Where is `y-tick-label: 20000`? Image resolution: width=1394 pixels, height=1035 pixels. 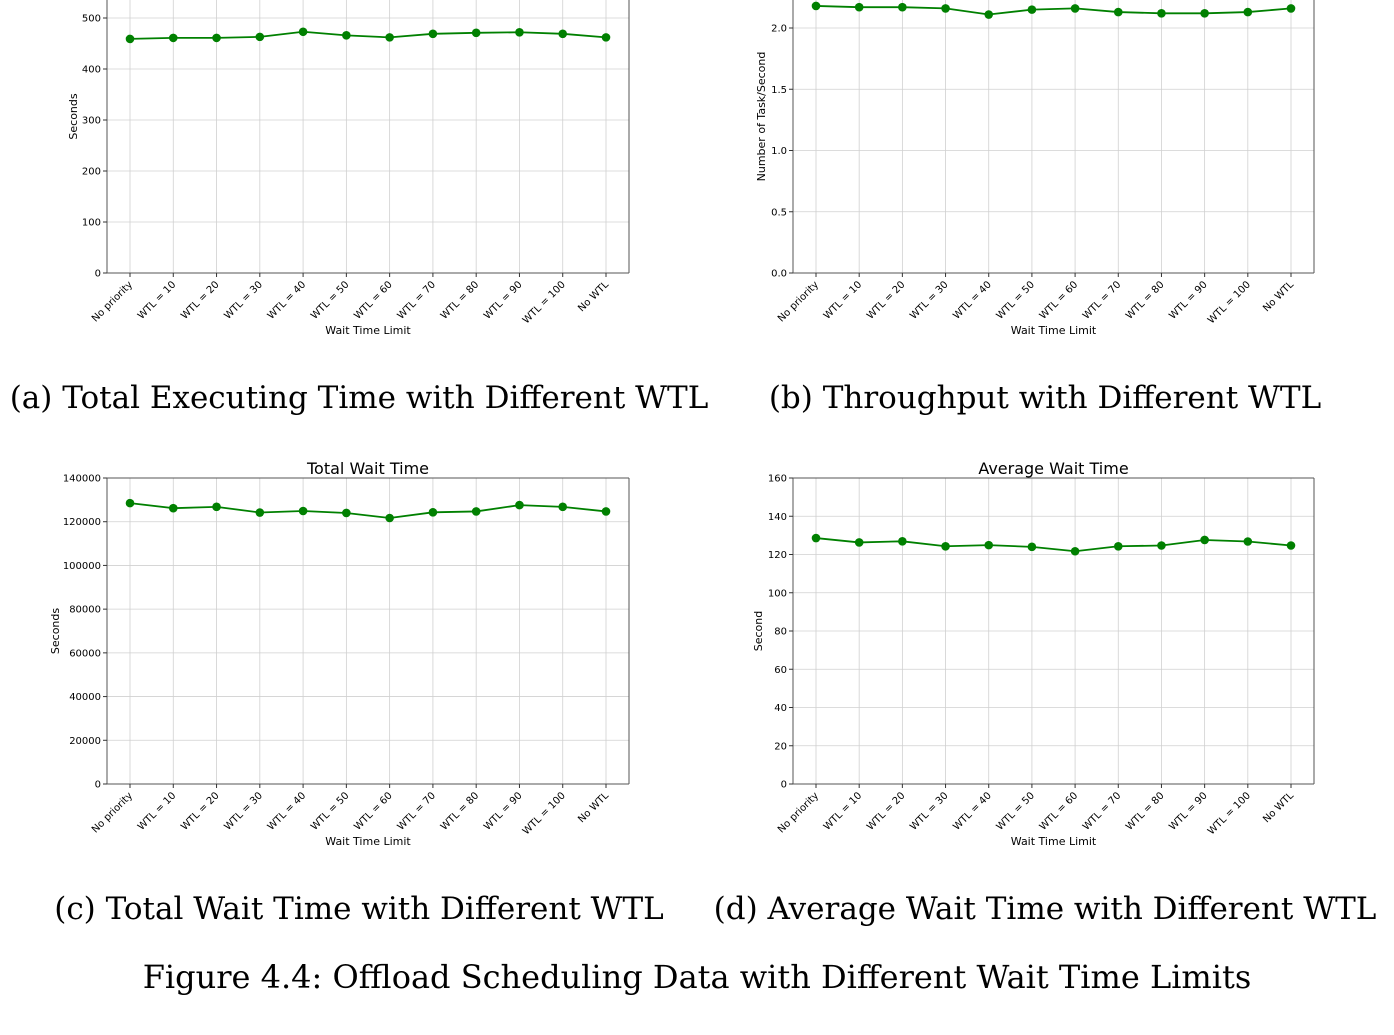 y-tick-label: 20000 is located at coordinates (85, 741).